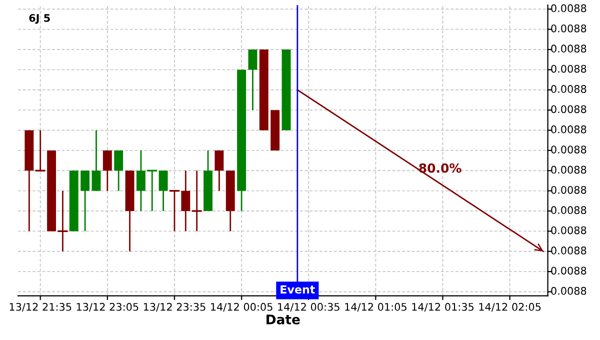  What do you see at coordinates (443, 307) in the screenshot?
I see `x-tick-label: 14/12 01:35` at bounding box center [443, 307].